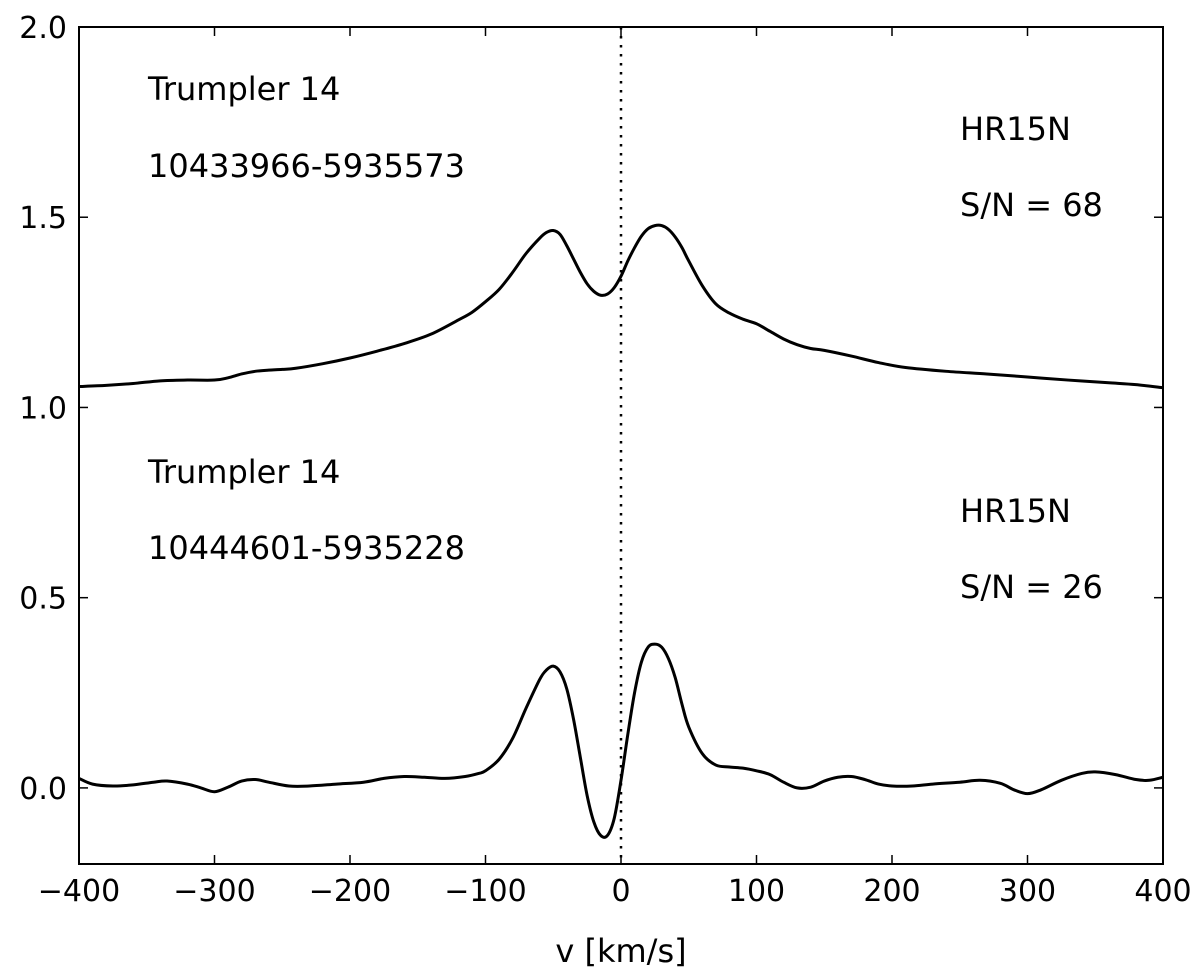  I want to click on top-snr-label: S/N = 68, so click(1031, 205).